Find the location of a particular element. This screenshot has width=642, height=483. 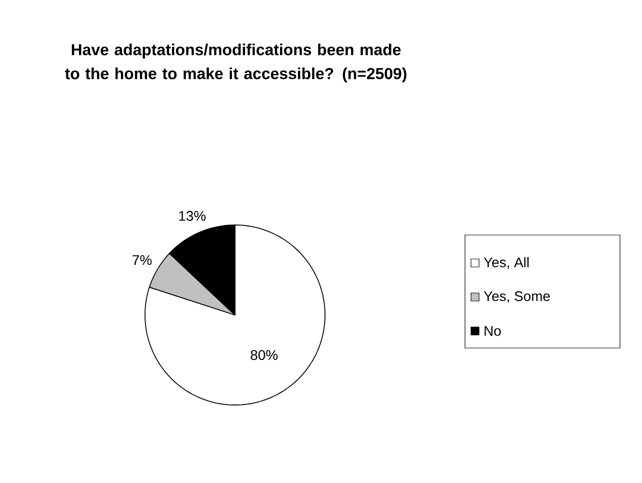

chart-title: Have adaptations/modifications been made to the home to make it accessible? (n=2509) is located at coordinates (235, 63).